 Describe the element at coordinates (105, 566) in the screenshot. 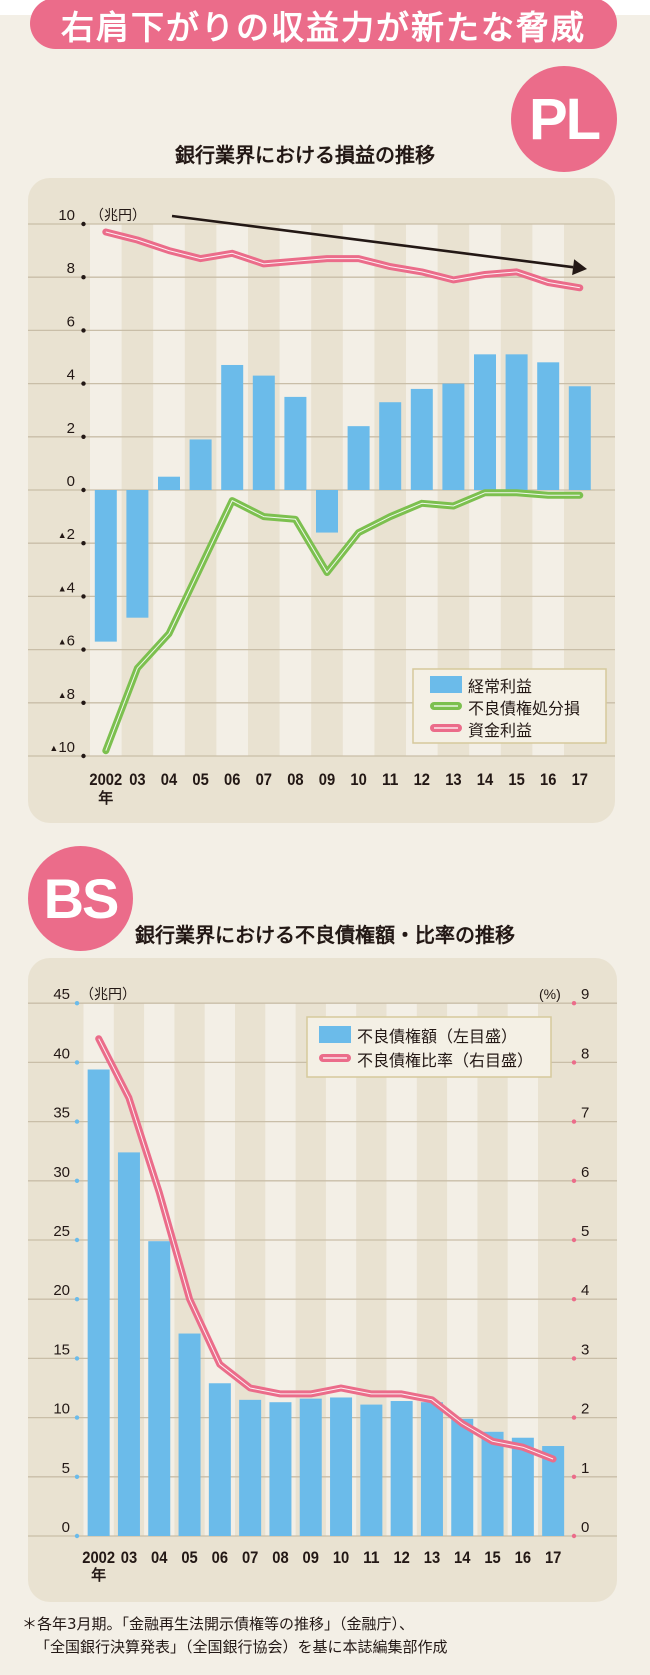

I see `bar-2002` at that location.